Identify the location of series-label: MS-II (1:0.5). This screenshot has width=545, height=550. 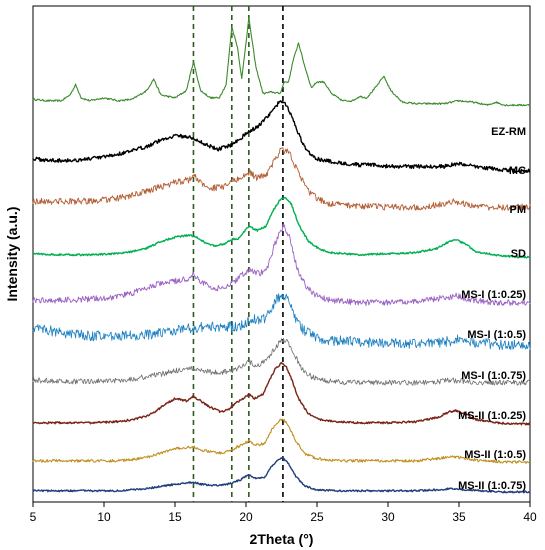
(495, 455).